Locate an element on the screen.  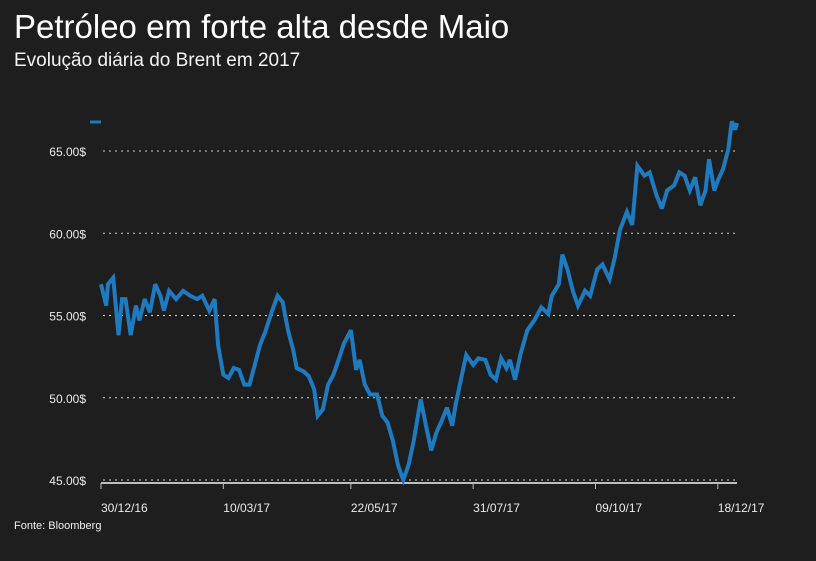
x-tick-label: 30/12/16 is located at coordinates (124, 508).